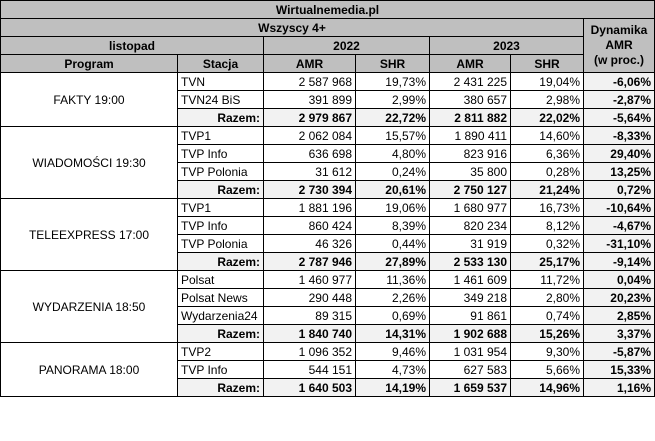 This screenshot has width=655, height=441. What do you see at coordinates (470, 135) in the screenshot?
I see `amr-b-cell: 1 890 411` at bounding box center [470, 135].